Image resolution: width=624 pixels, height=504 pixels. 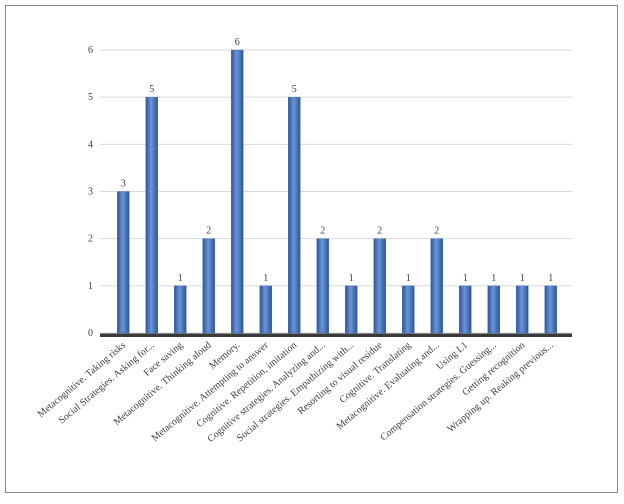 I want to click on y-tick-label: 5, so click(x=90, y=97).